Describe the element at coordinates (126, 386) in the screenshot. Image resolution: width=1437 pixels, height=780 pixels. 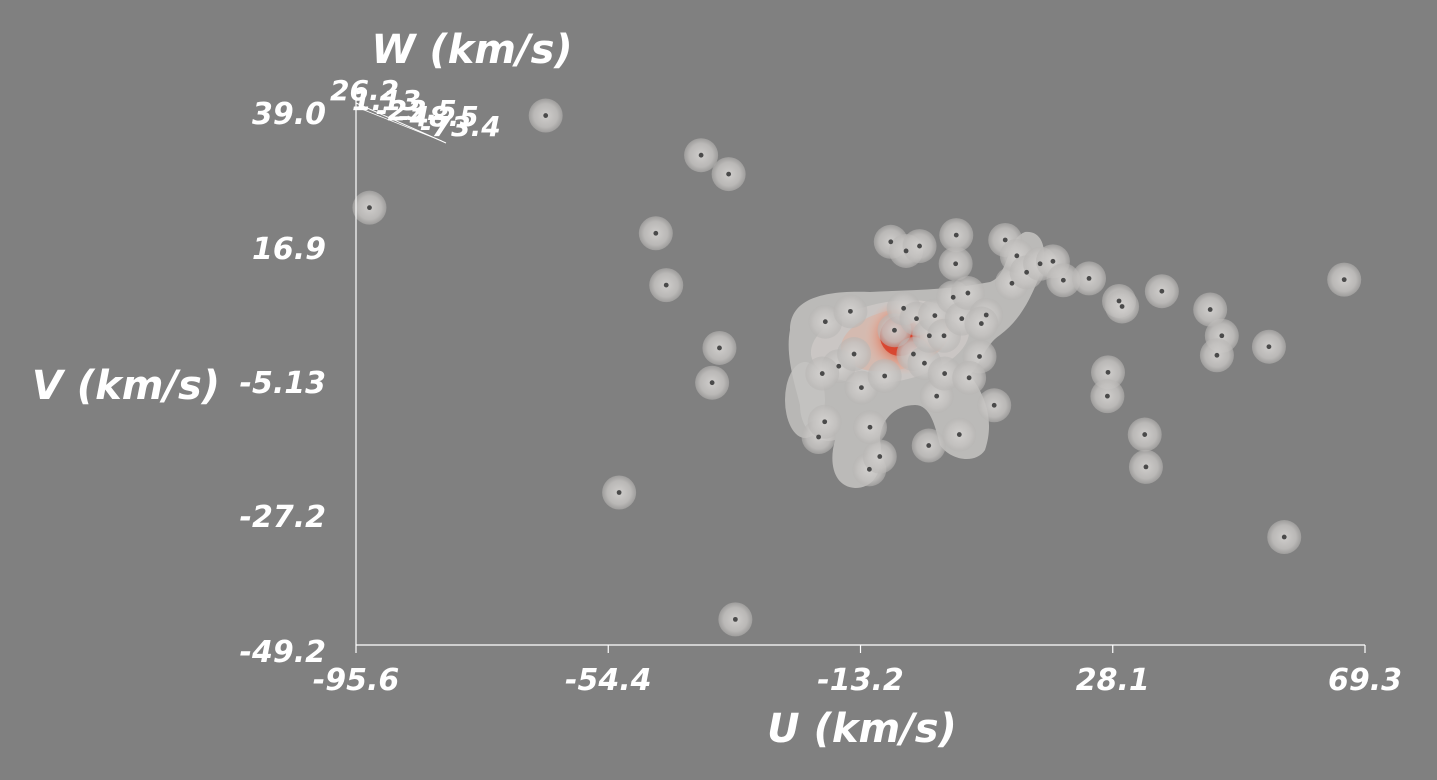
I see `y-axis-title: V (km/s)` at that location.